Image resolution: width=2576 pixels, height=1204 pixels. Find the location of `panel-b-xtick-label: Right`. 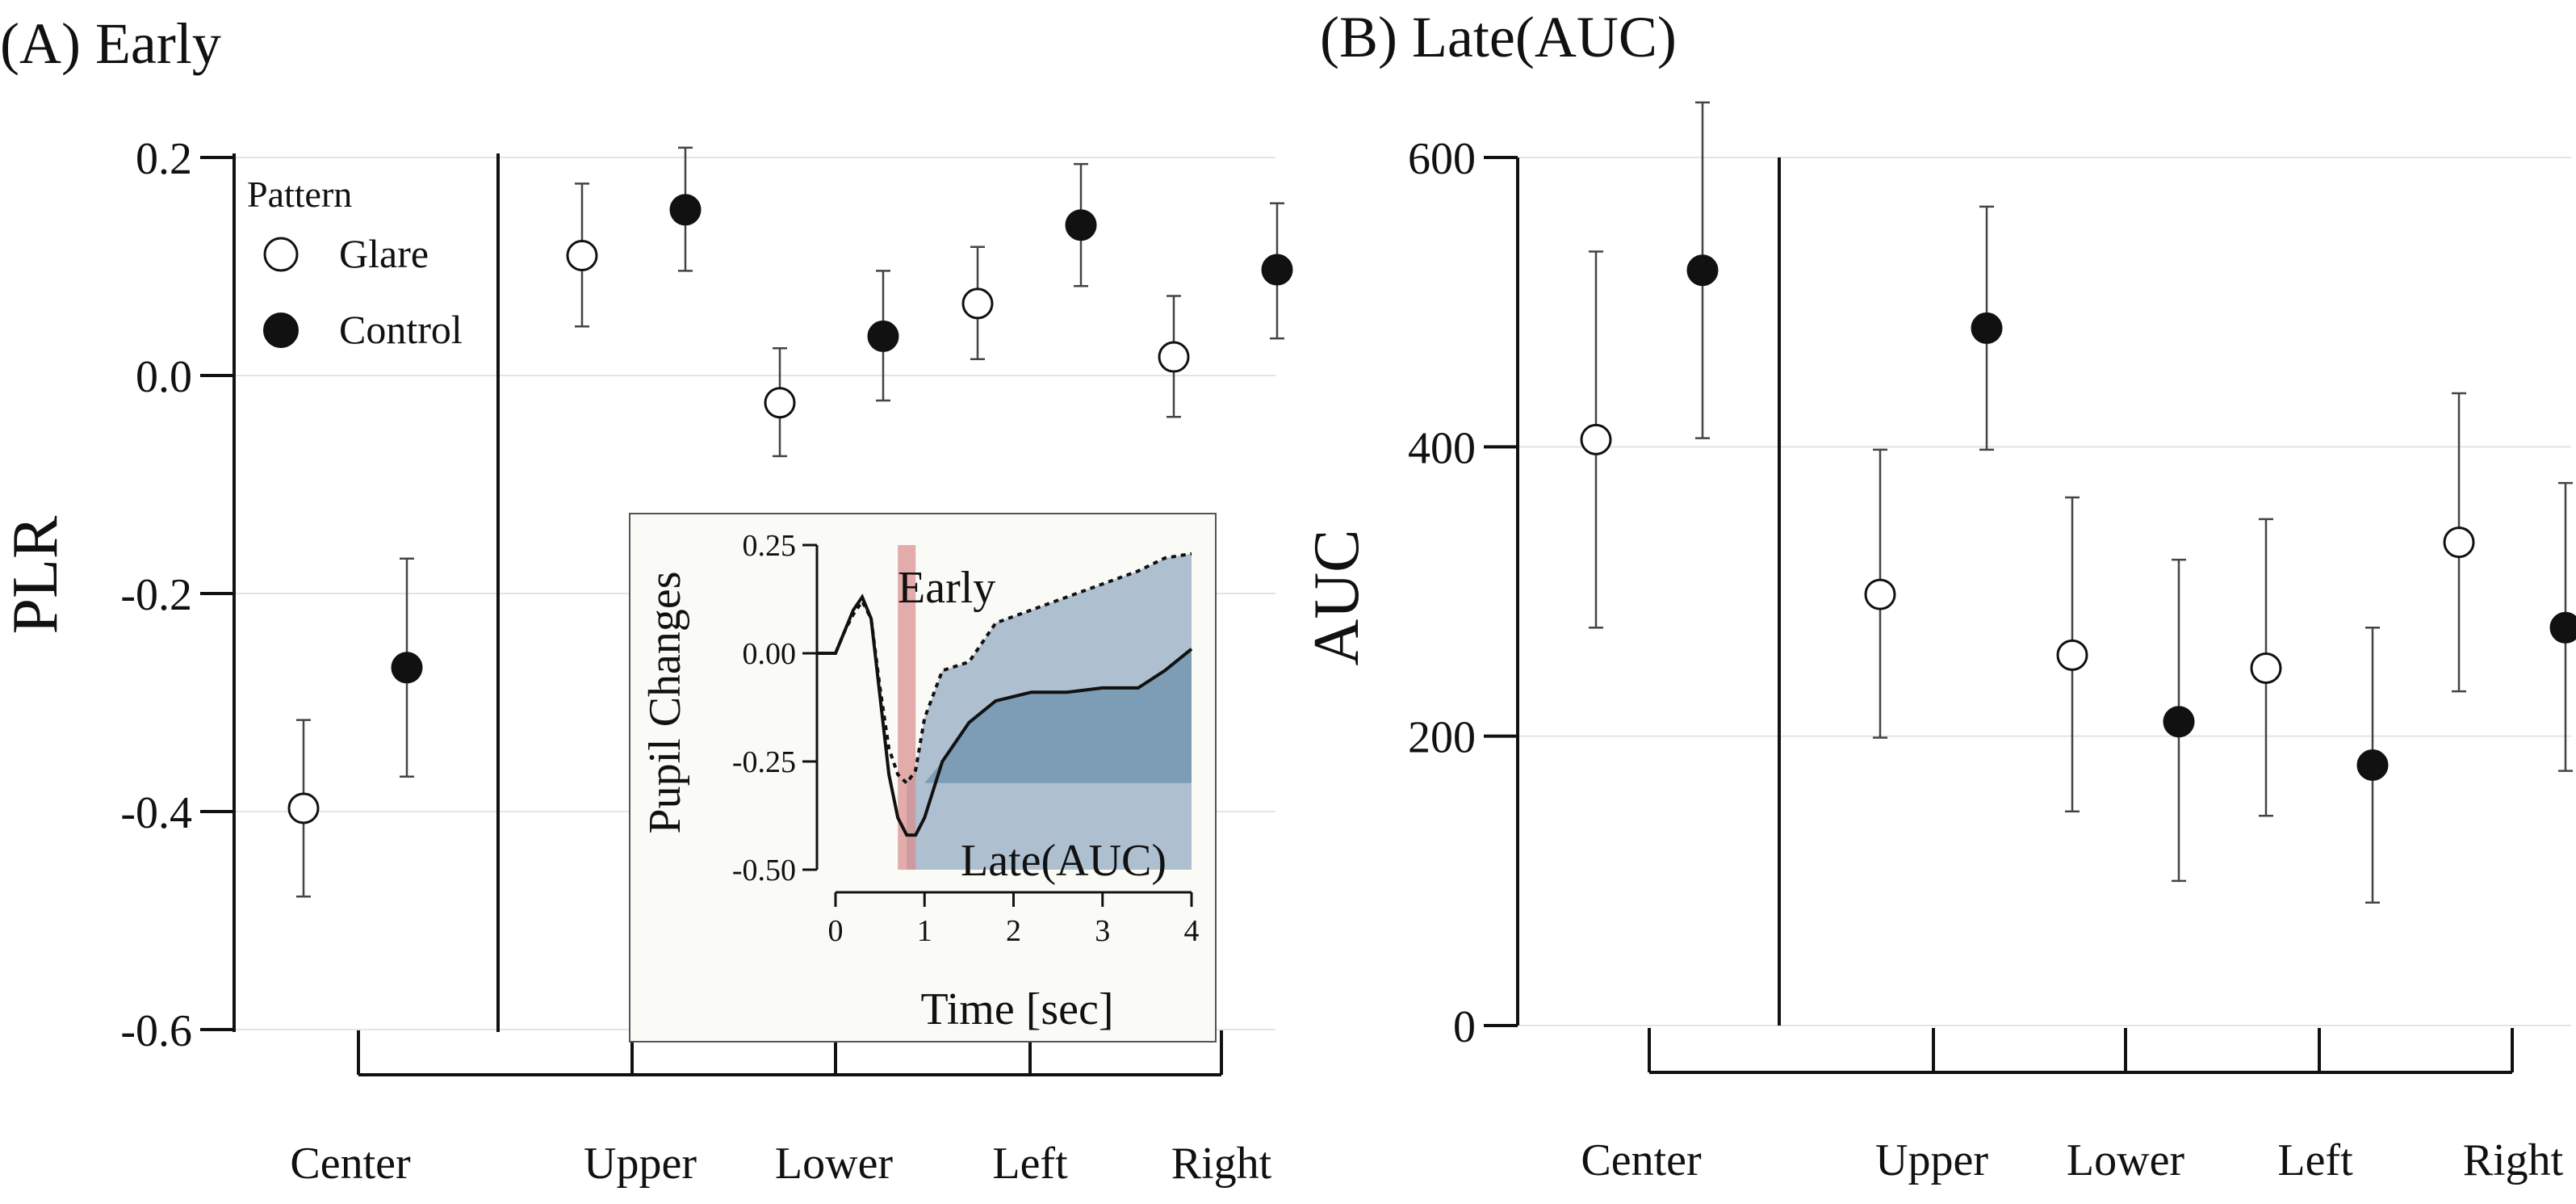

panel-b-xtick-label: Right is located at coordinates (2514, 1160).